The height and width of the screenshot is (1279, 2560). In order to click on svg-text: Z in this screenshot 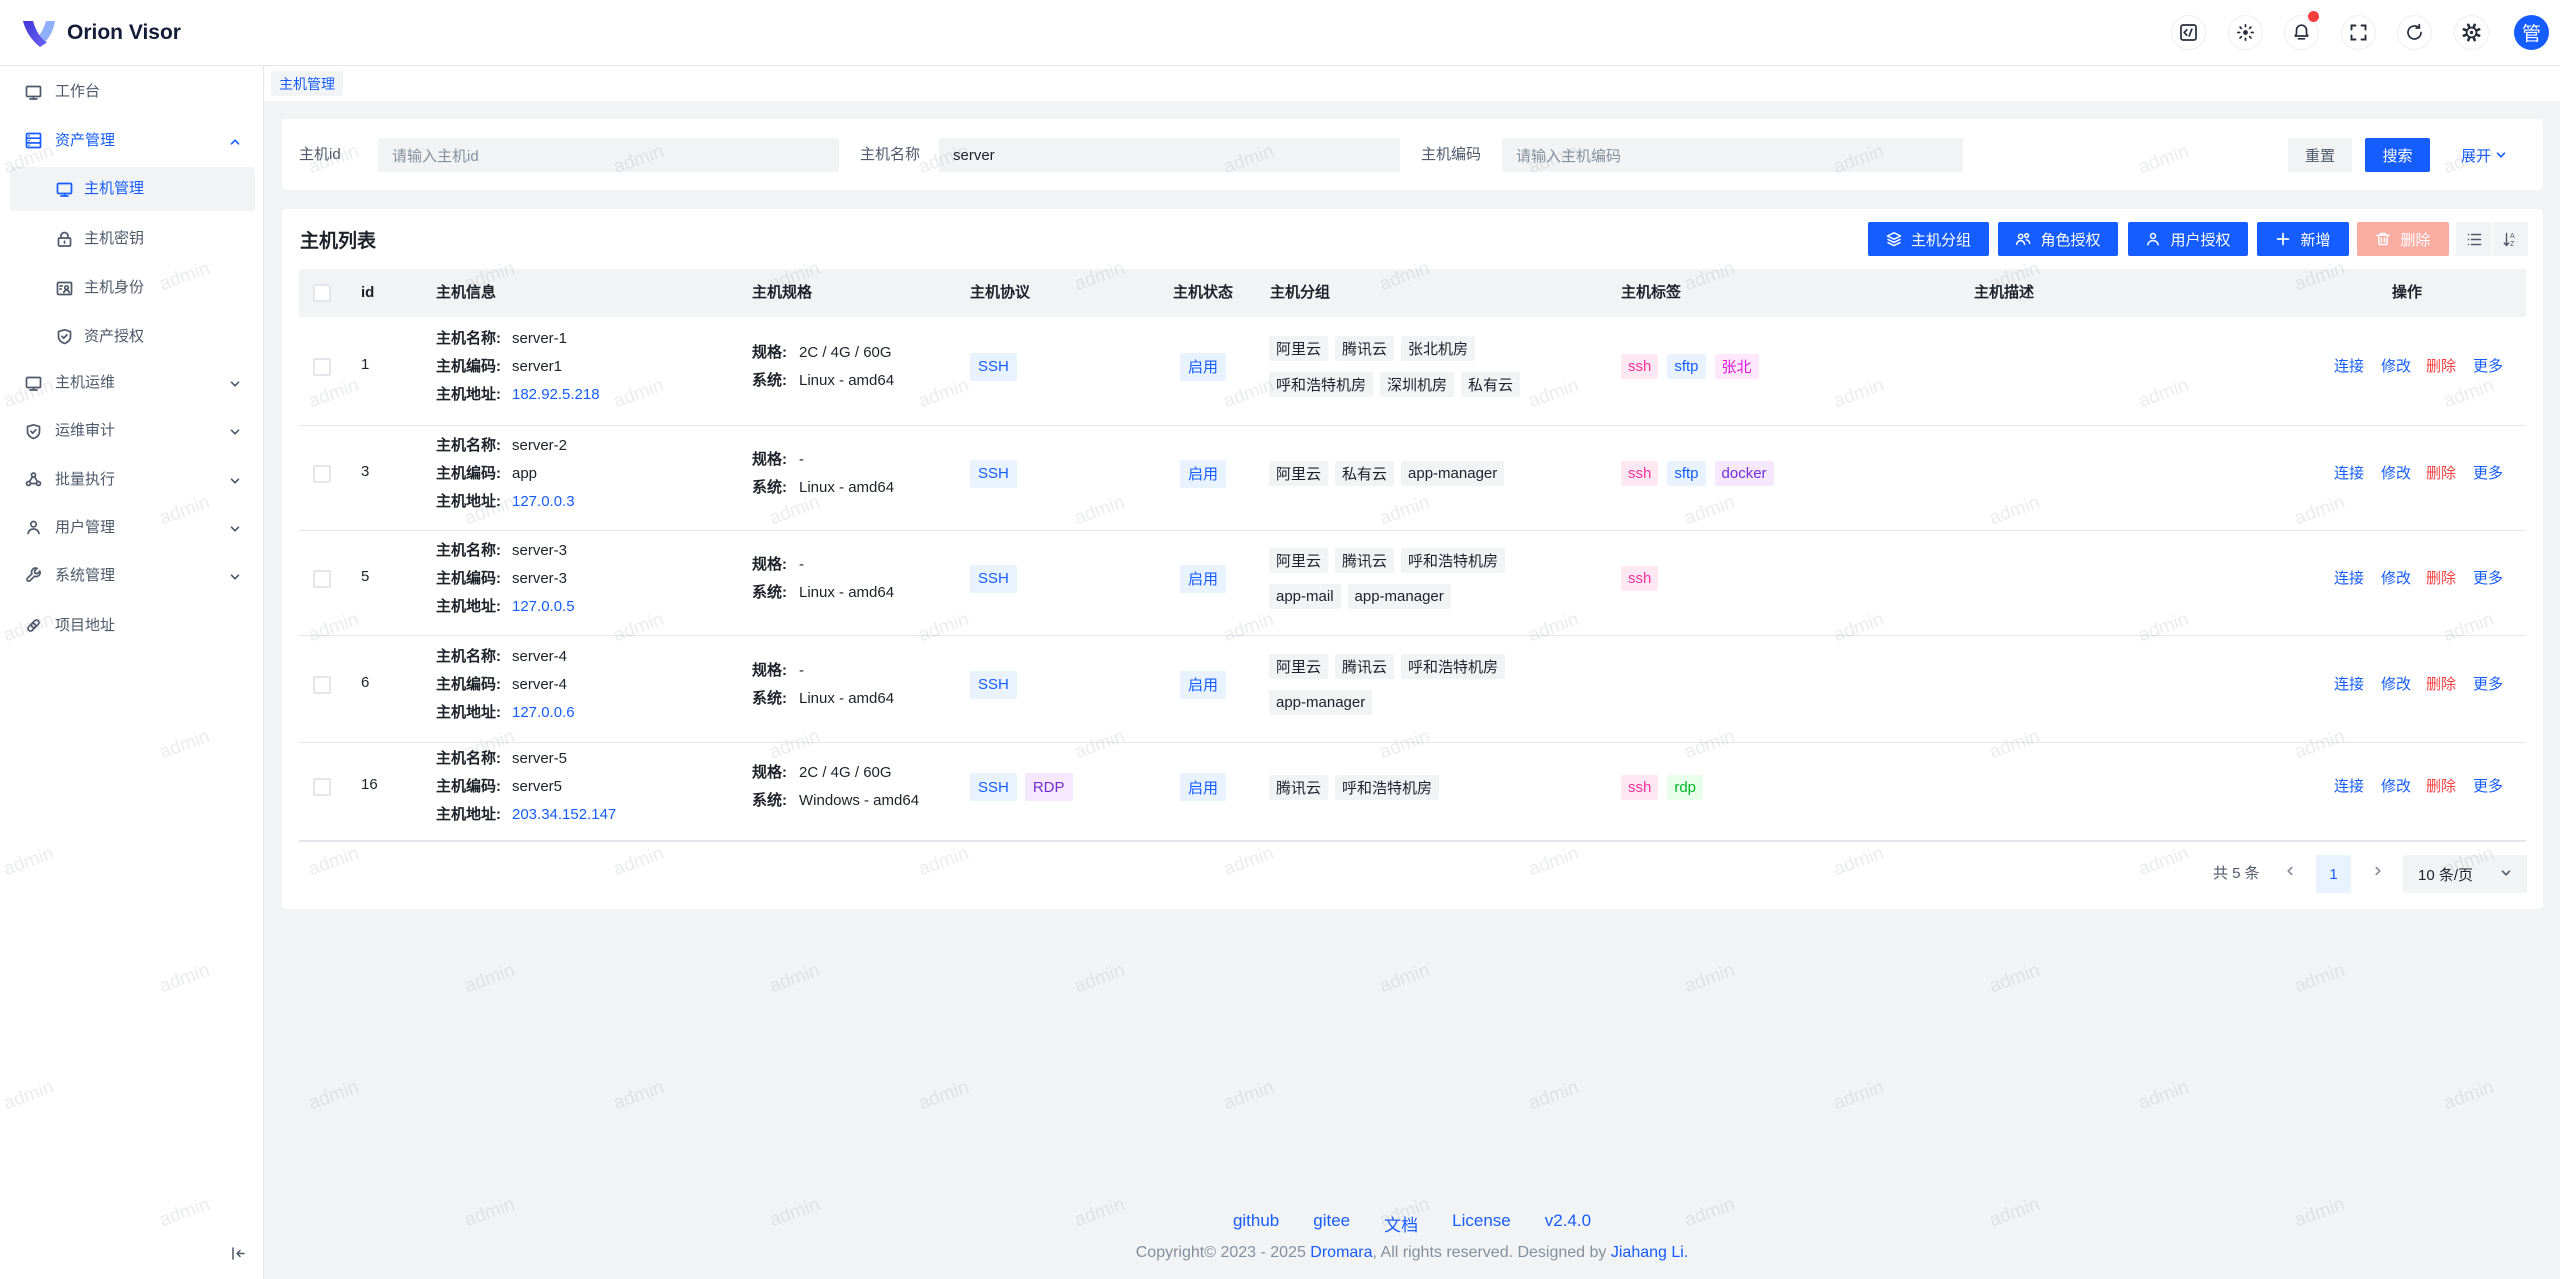, I will do `click(2512, 244)`.